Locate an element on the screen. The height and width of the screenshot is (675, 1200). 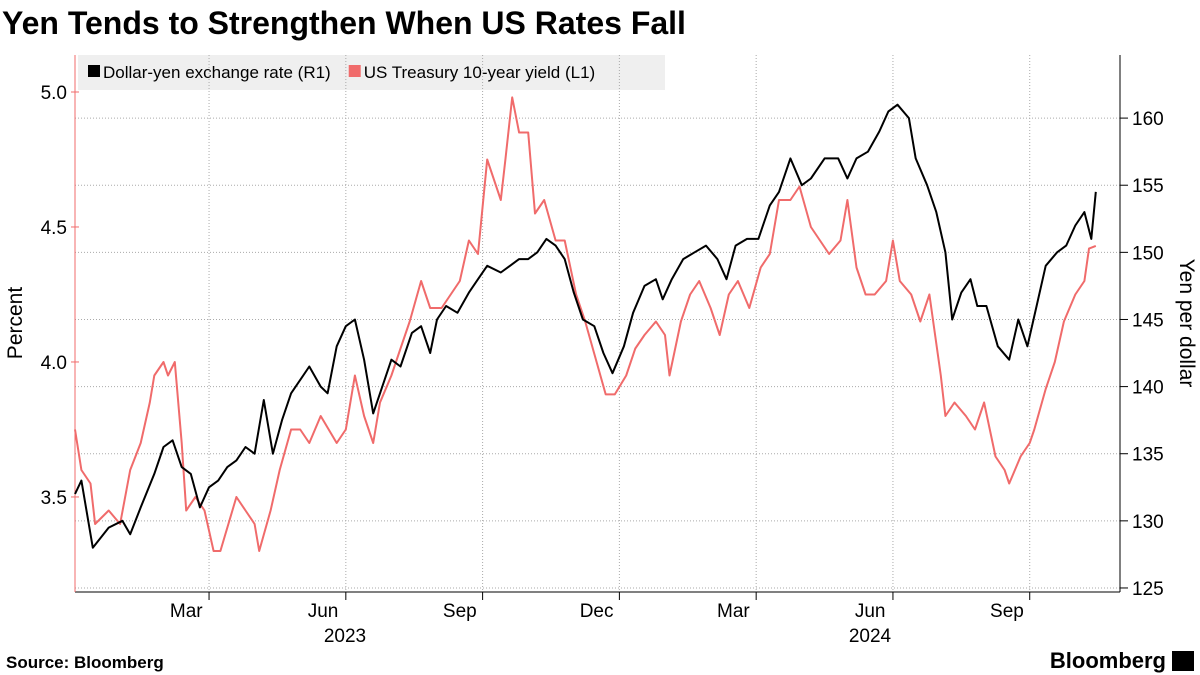
x-tick-label: Dec is located at coordinates (597, 611).